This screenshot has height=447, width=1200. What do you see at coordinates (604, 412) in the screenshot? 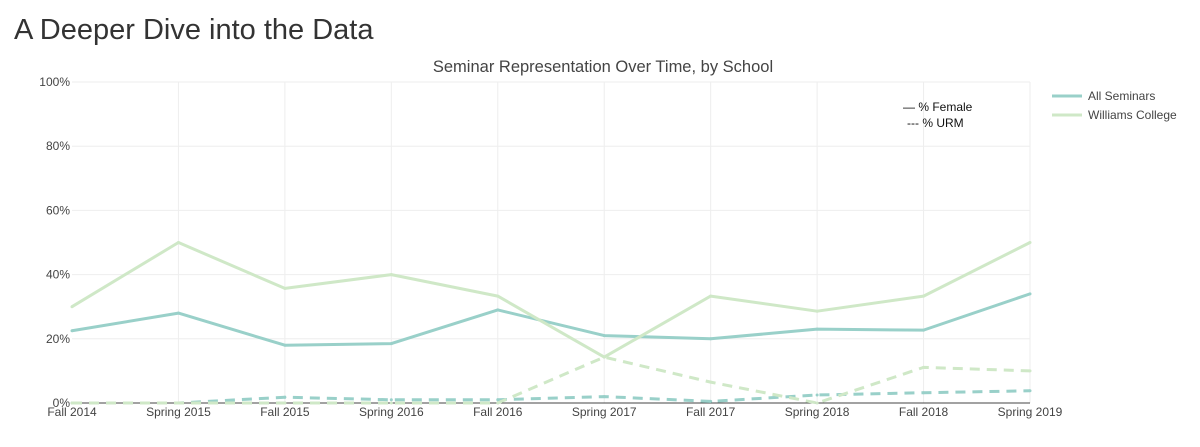
I see `x-tick-label: Spring 2017` at bounding box center [604, 412].